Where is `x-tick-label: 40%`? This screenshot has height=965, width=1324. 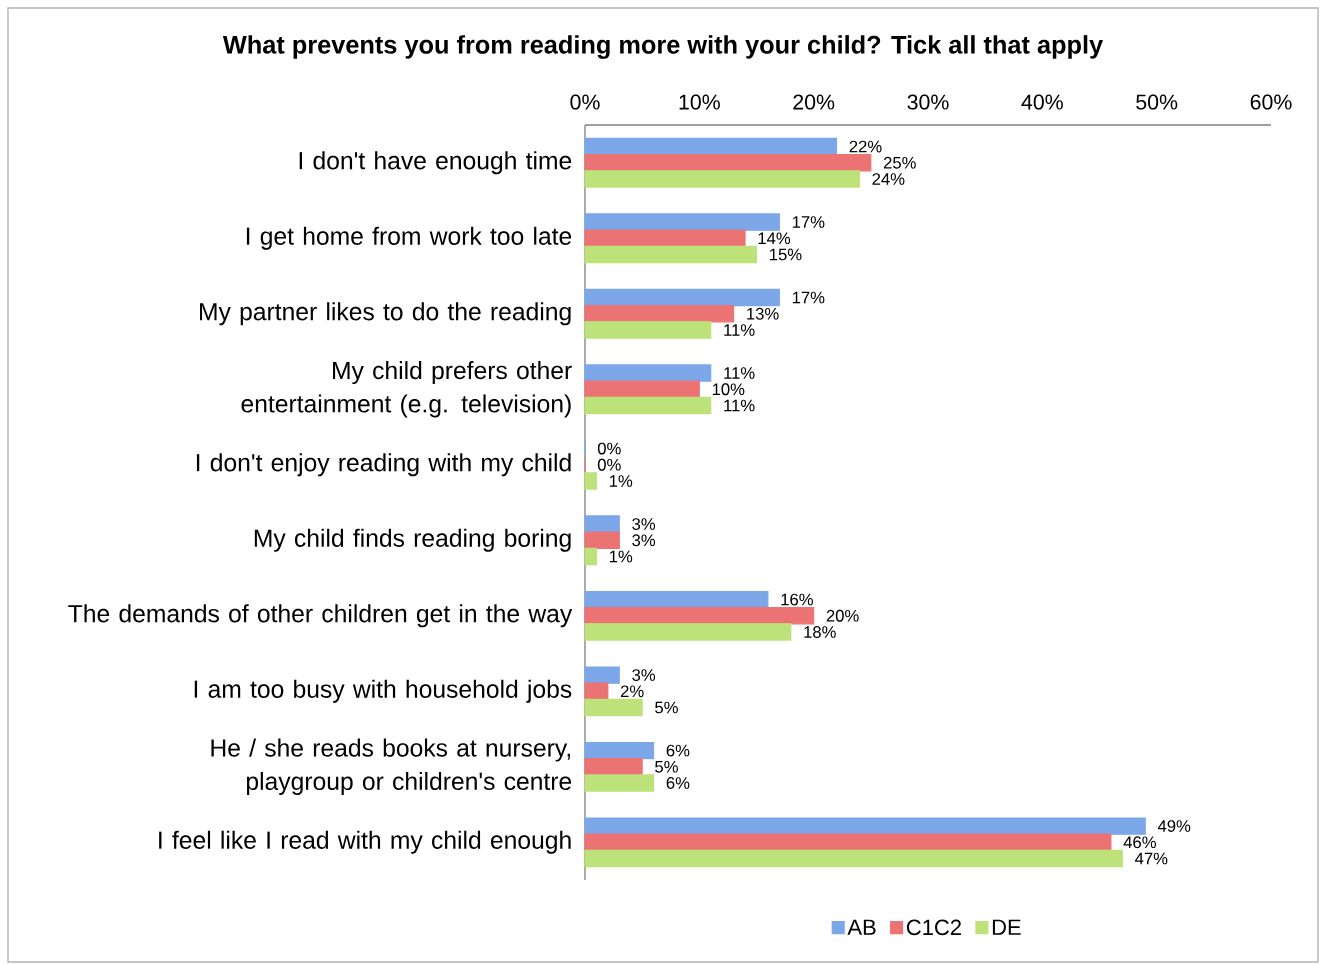 x-tick-label: 40% is located at coordinates (1042, 102).